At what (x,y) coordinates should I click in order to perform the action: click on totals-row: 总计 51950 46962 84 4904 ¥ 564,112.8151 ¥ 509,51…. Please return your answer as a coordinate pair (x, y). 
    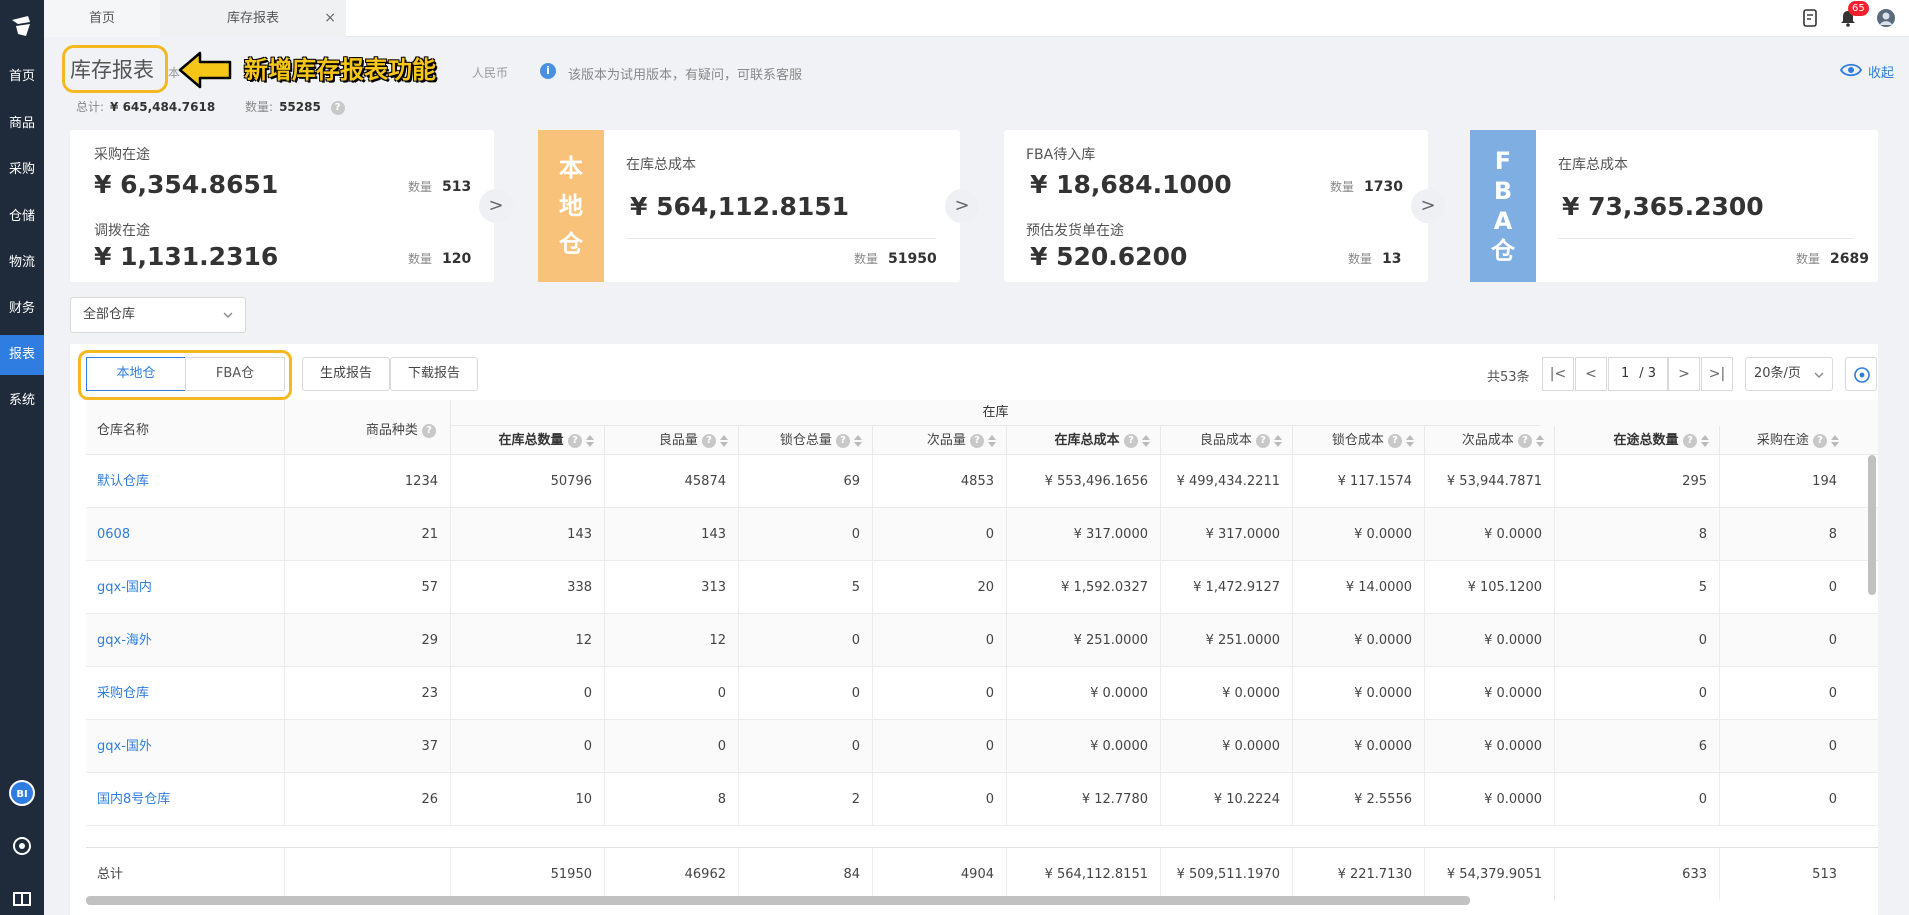
    Looking at the image, I should click on (982, 873).